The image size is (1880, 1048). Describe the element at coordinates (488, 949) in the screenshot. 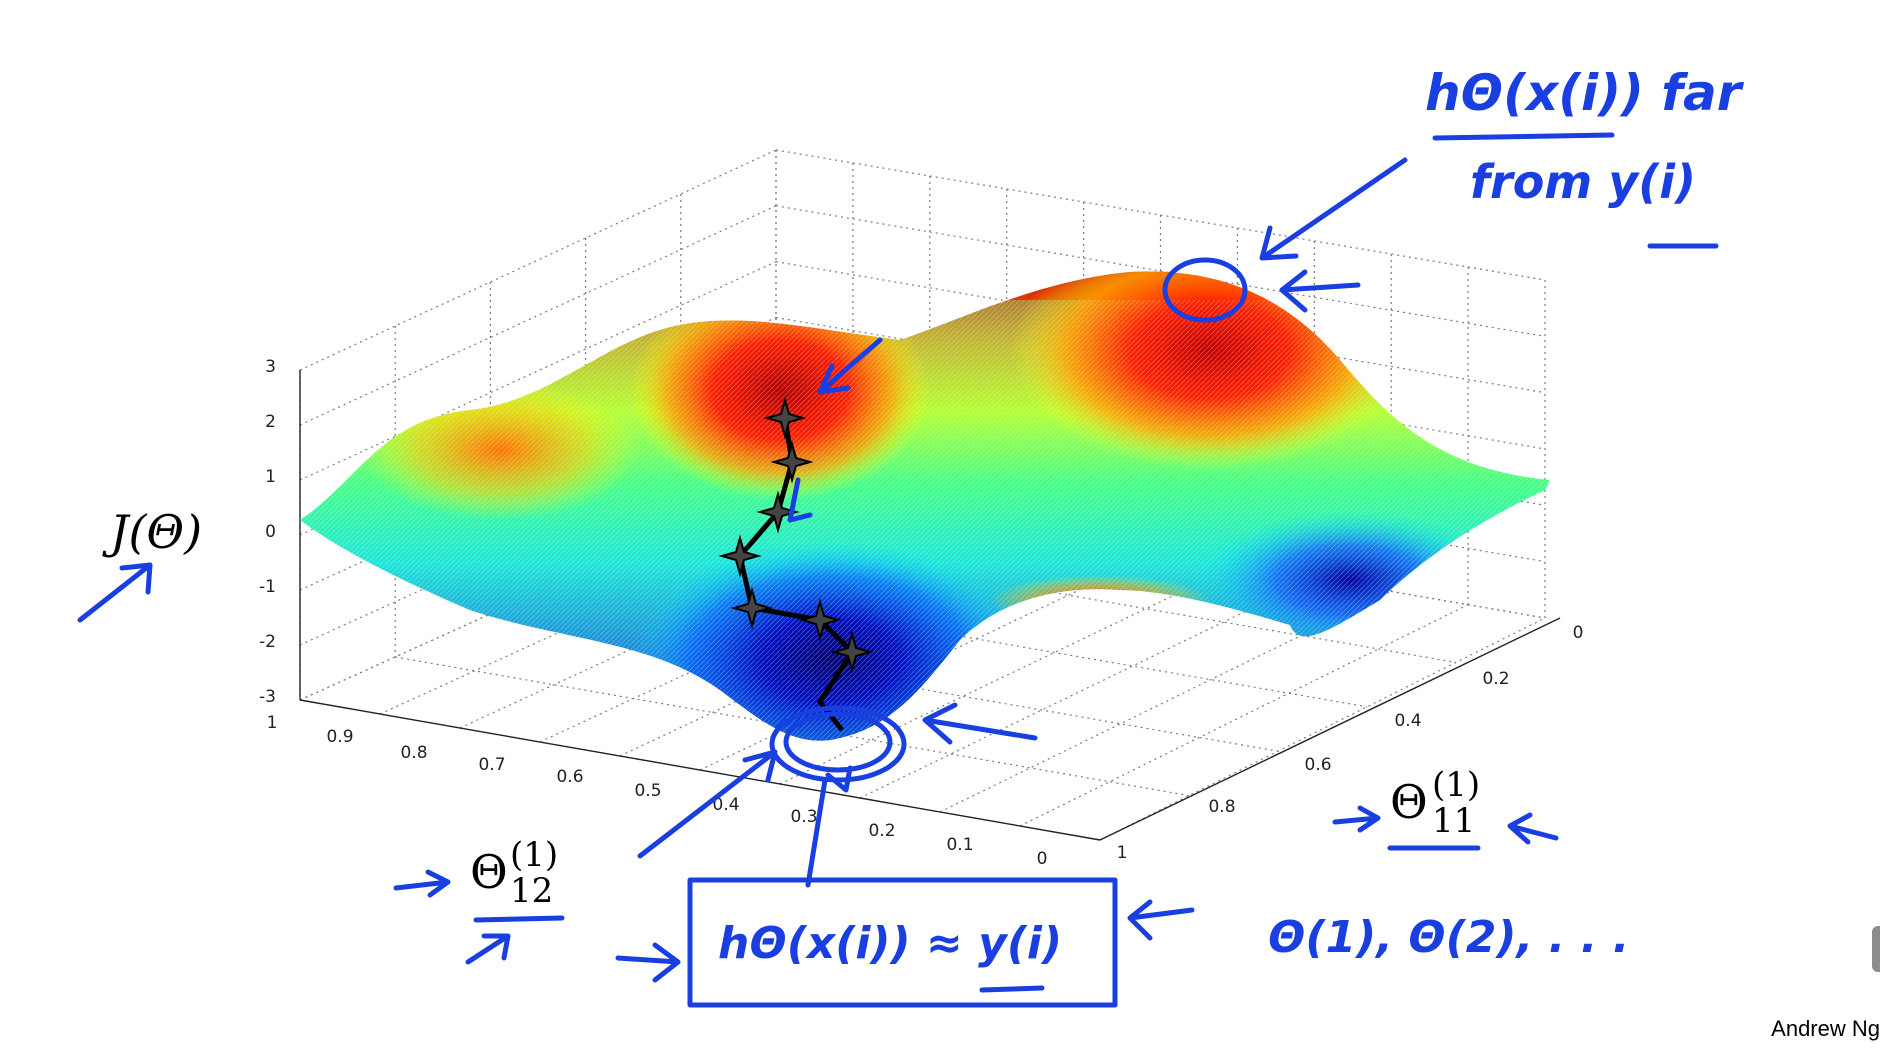

I see `arrow-x-label-up-icon` at that location.